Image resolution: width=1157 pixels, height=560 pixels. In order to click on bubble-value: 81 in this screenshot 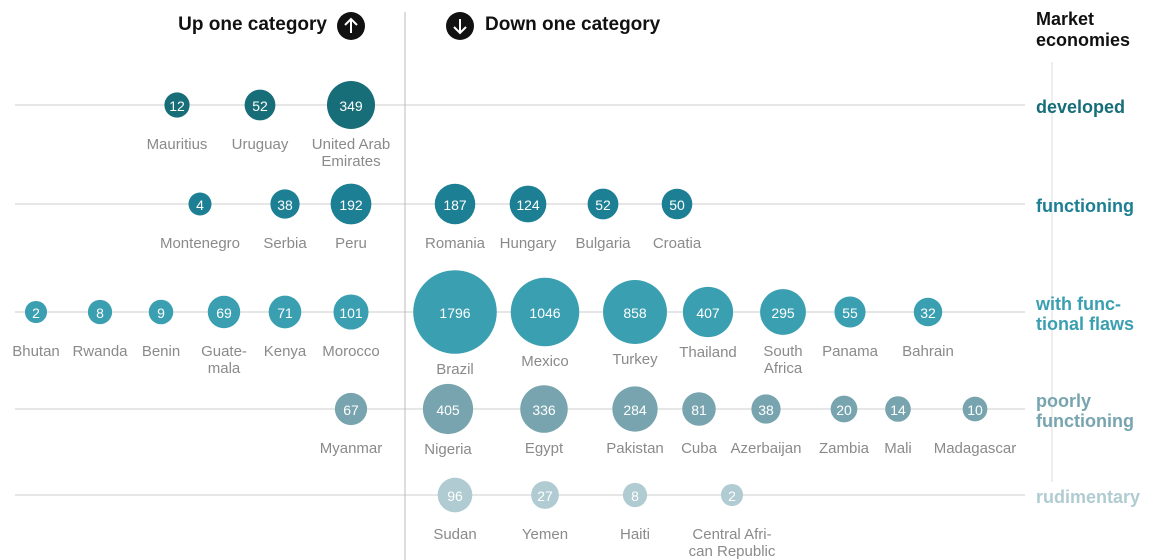, I will do `click(699, 410)`.